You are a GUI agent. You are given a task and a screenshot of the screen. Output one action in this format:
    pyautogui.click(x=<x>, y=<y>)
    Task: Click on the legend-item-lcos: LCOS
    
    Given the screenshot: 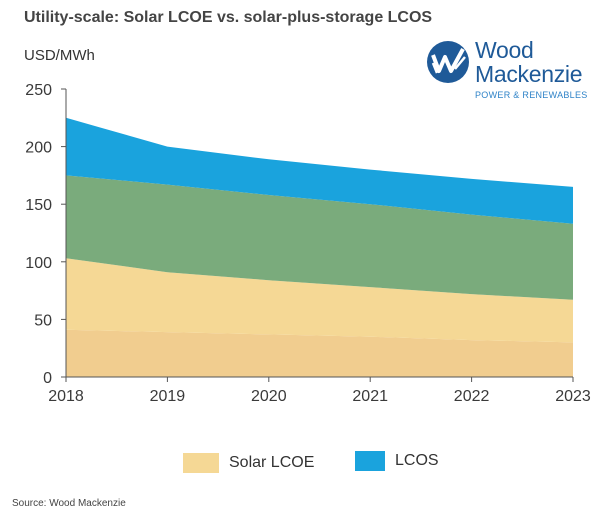 What is the action you would take?
    pyautogui.click(x=397, y=461)
    